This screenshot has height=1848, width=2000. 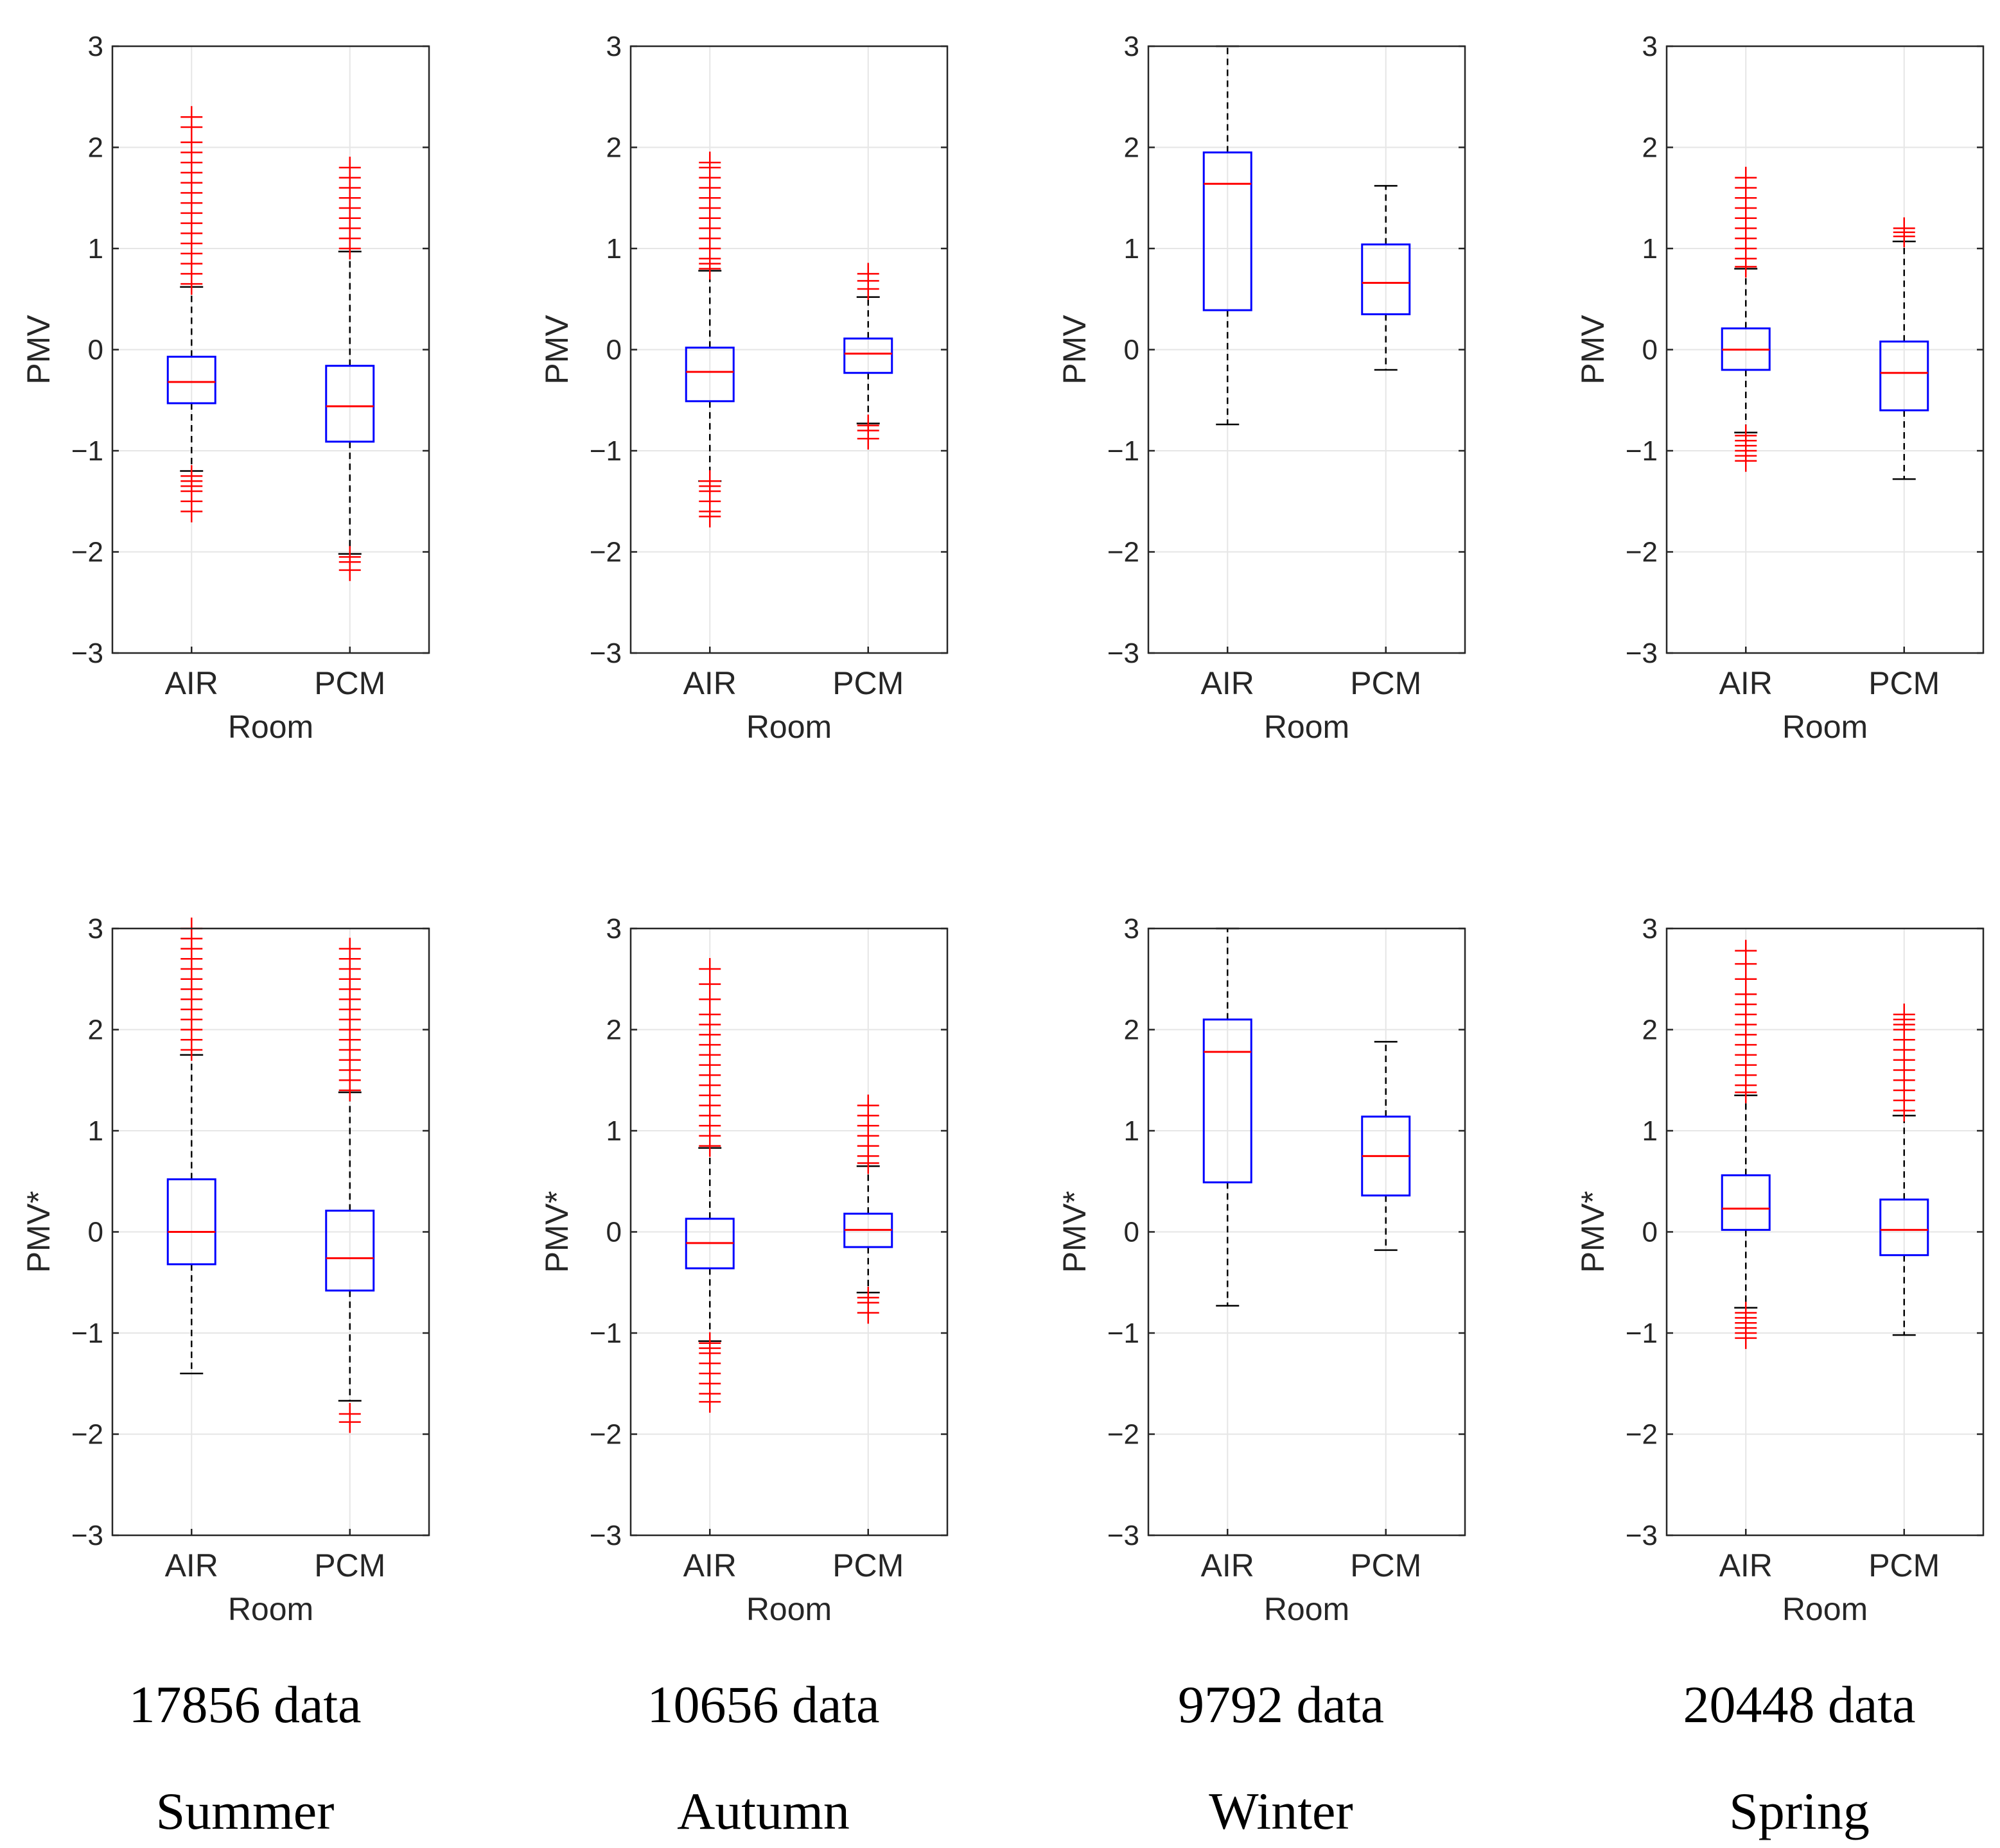 I want to click on season-caption: Winter, so click(x=1281, y=1811).